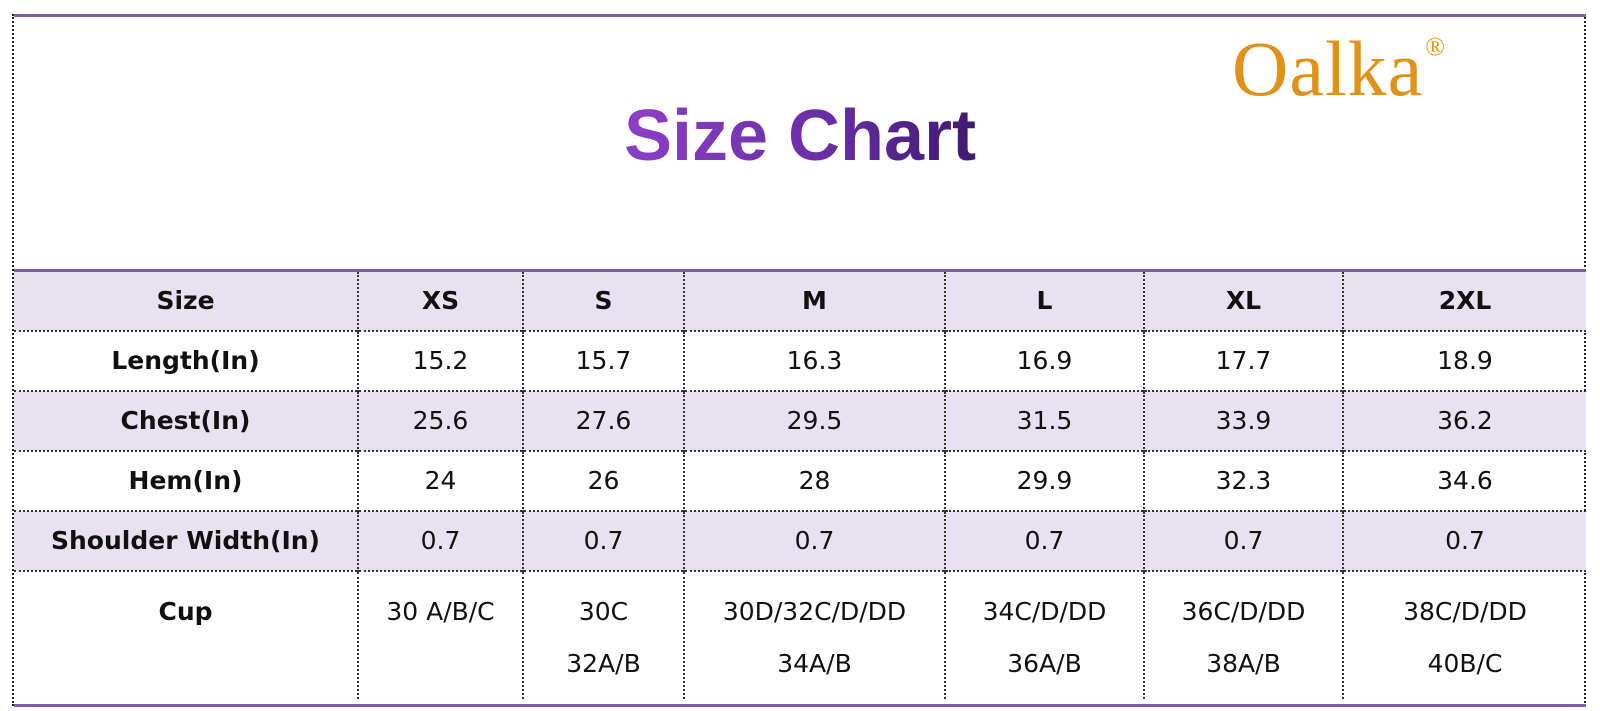  What do you see at coordinates (603, 300) in the screenshot?
I see `header-cell: S` at bounding box center [603, 300].